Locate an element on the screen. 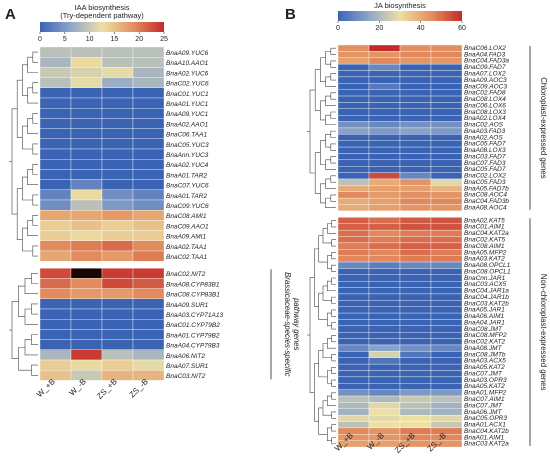 The image size is (550, 456). gene-label: BnaA09.YUC1 is located at coordinates (187, 114).